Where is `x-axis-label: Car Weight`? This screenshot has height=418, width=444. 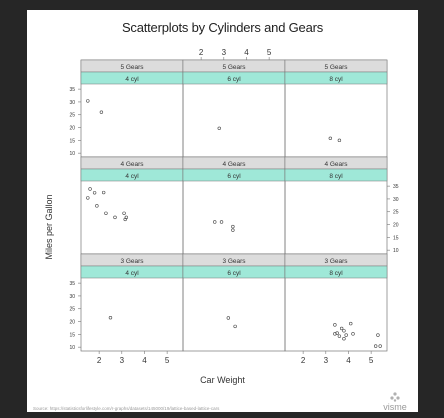 x-axis-label: Car Weight is located at coordinates (222, 380).